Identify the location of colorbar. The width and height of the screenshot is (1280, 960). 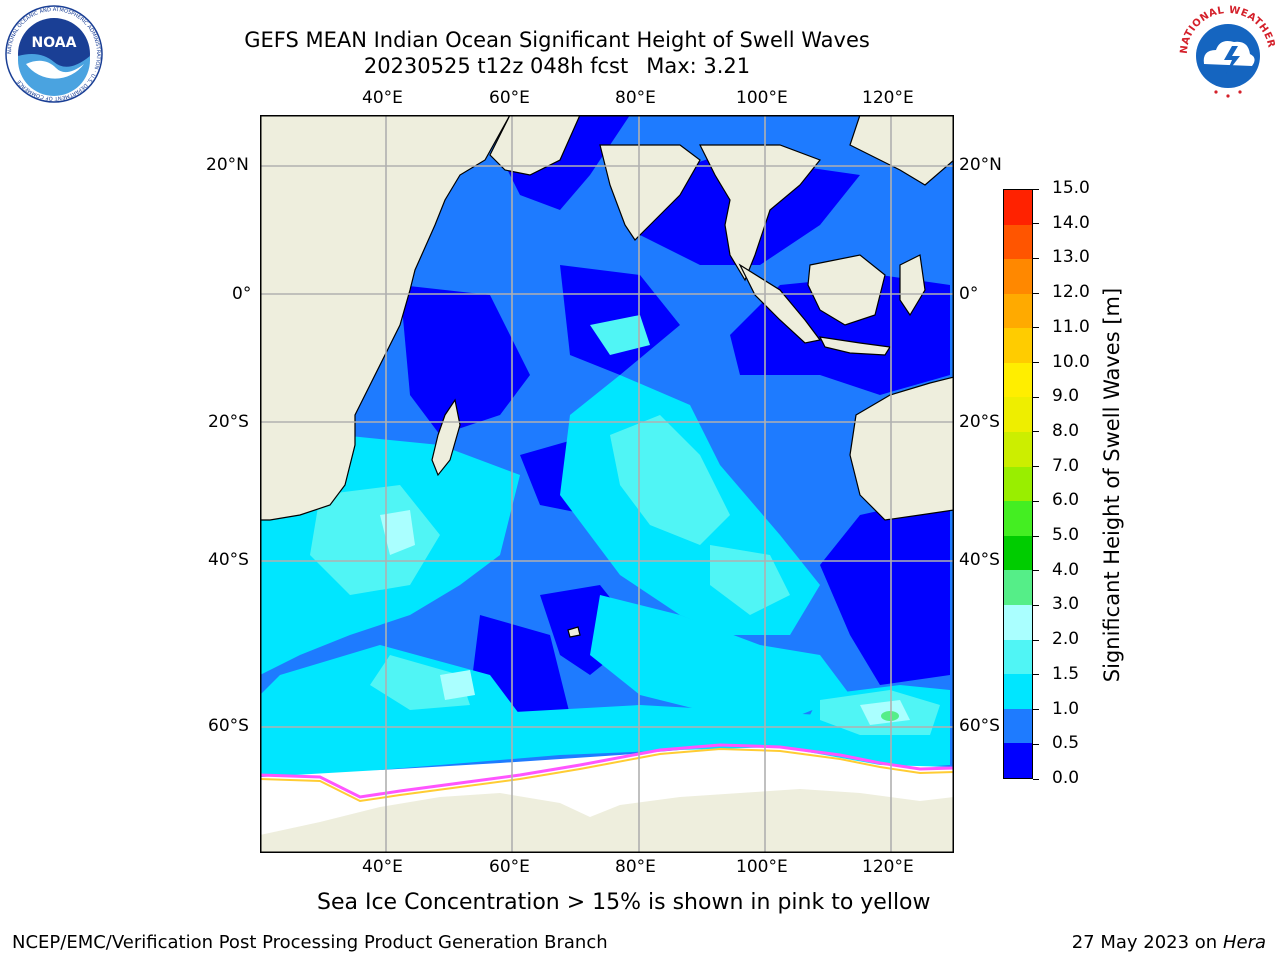
(1018, 484).